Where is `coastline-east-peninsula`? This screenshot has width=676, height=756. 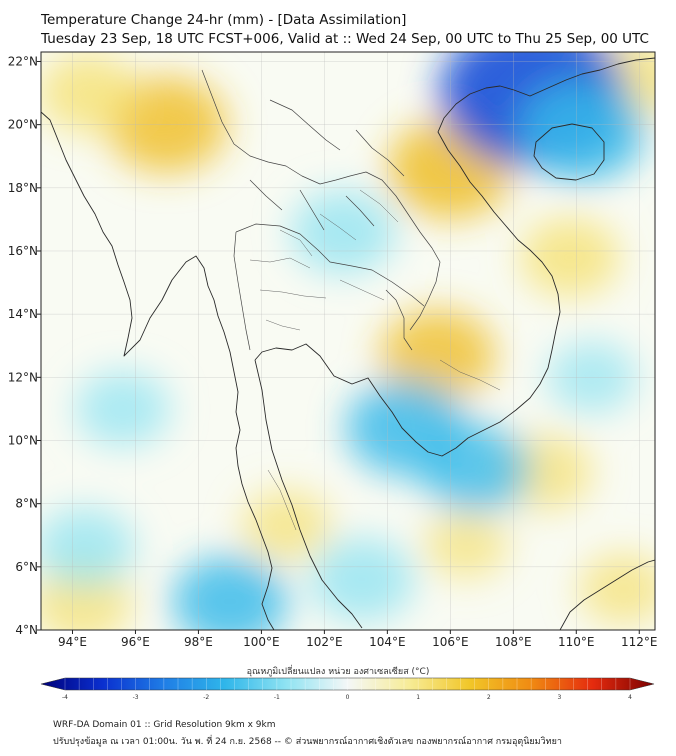
coastline-east-peninsula is located at coordinates (308, 494).